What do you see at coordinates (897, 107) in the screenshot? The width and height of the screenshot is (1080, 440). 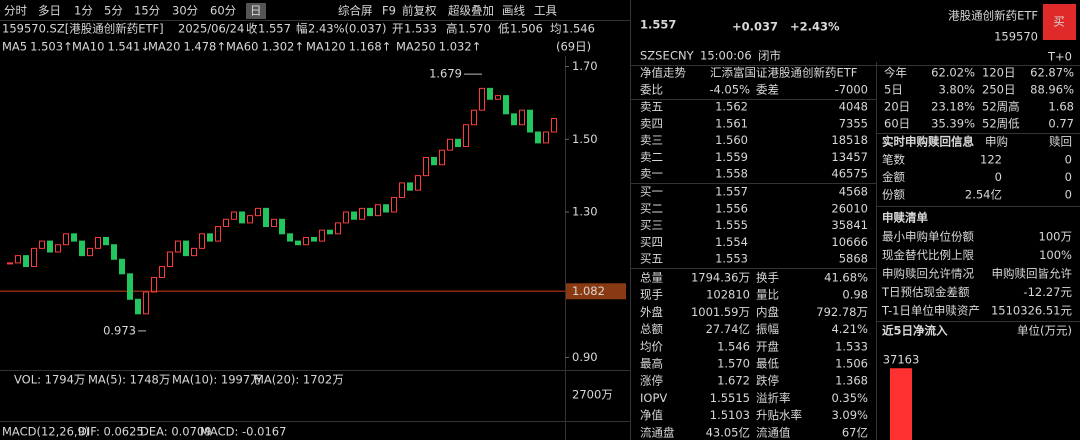 I see `perf-label: 20日` at bounding box center [897, 107].